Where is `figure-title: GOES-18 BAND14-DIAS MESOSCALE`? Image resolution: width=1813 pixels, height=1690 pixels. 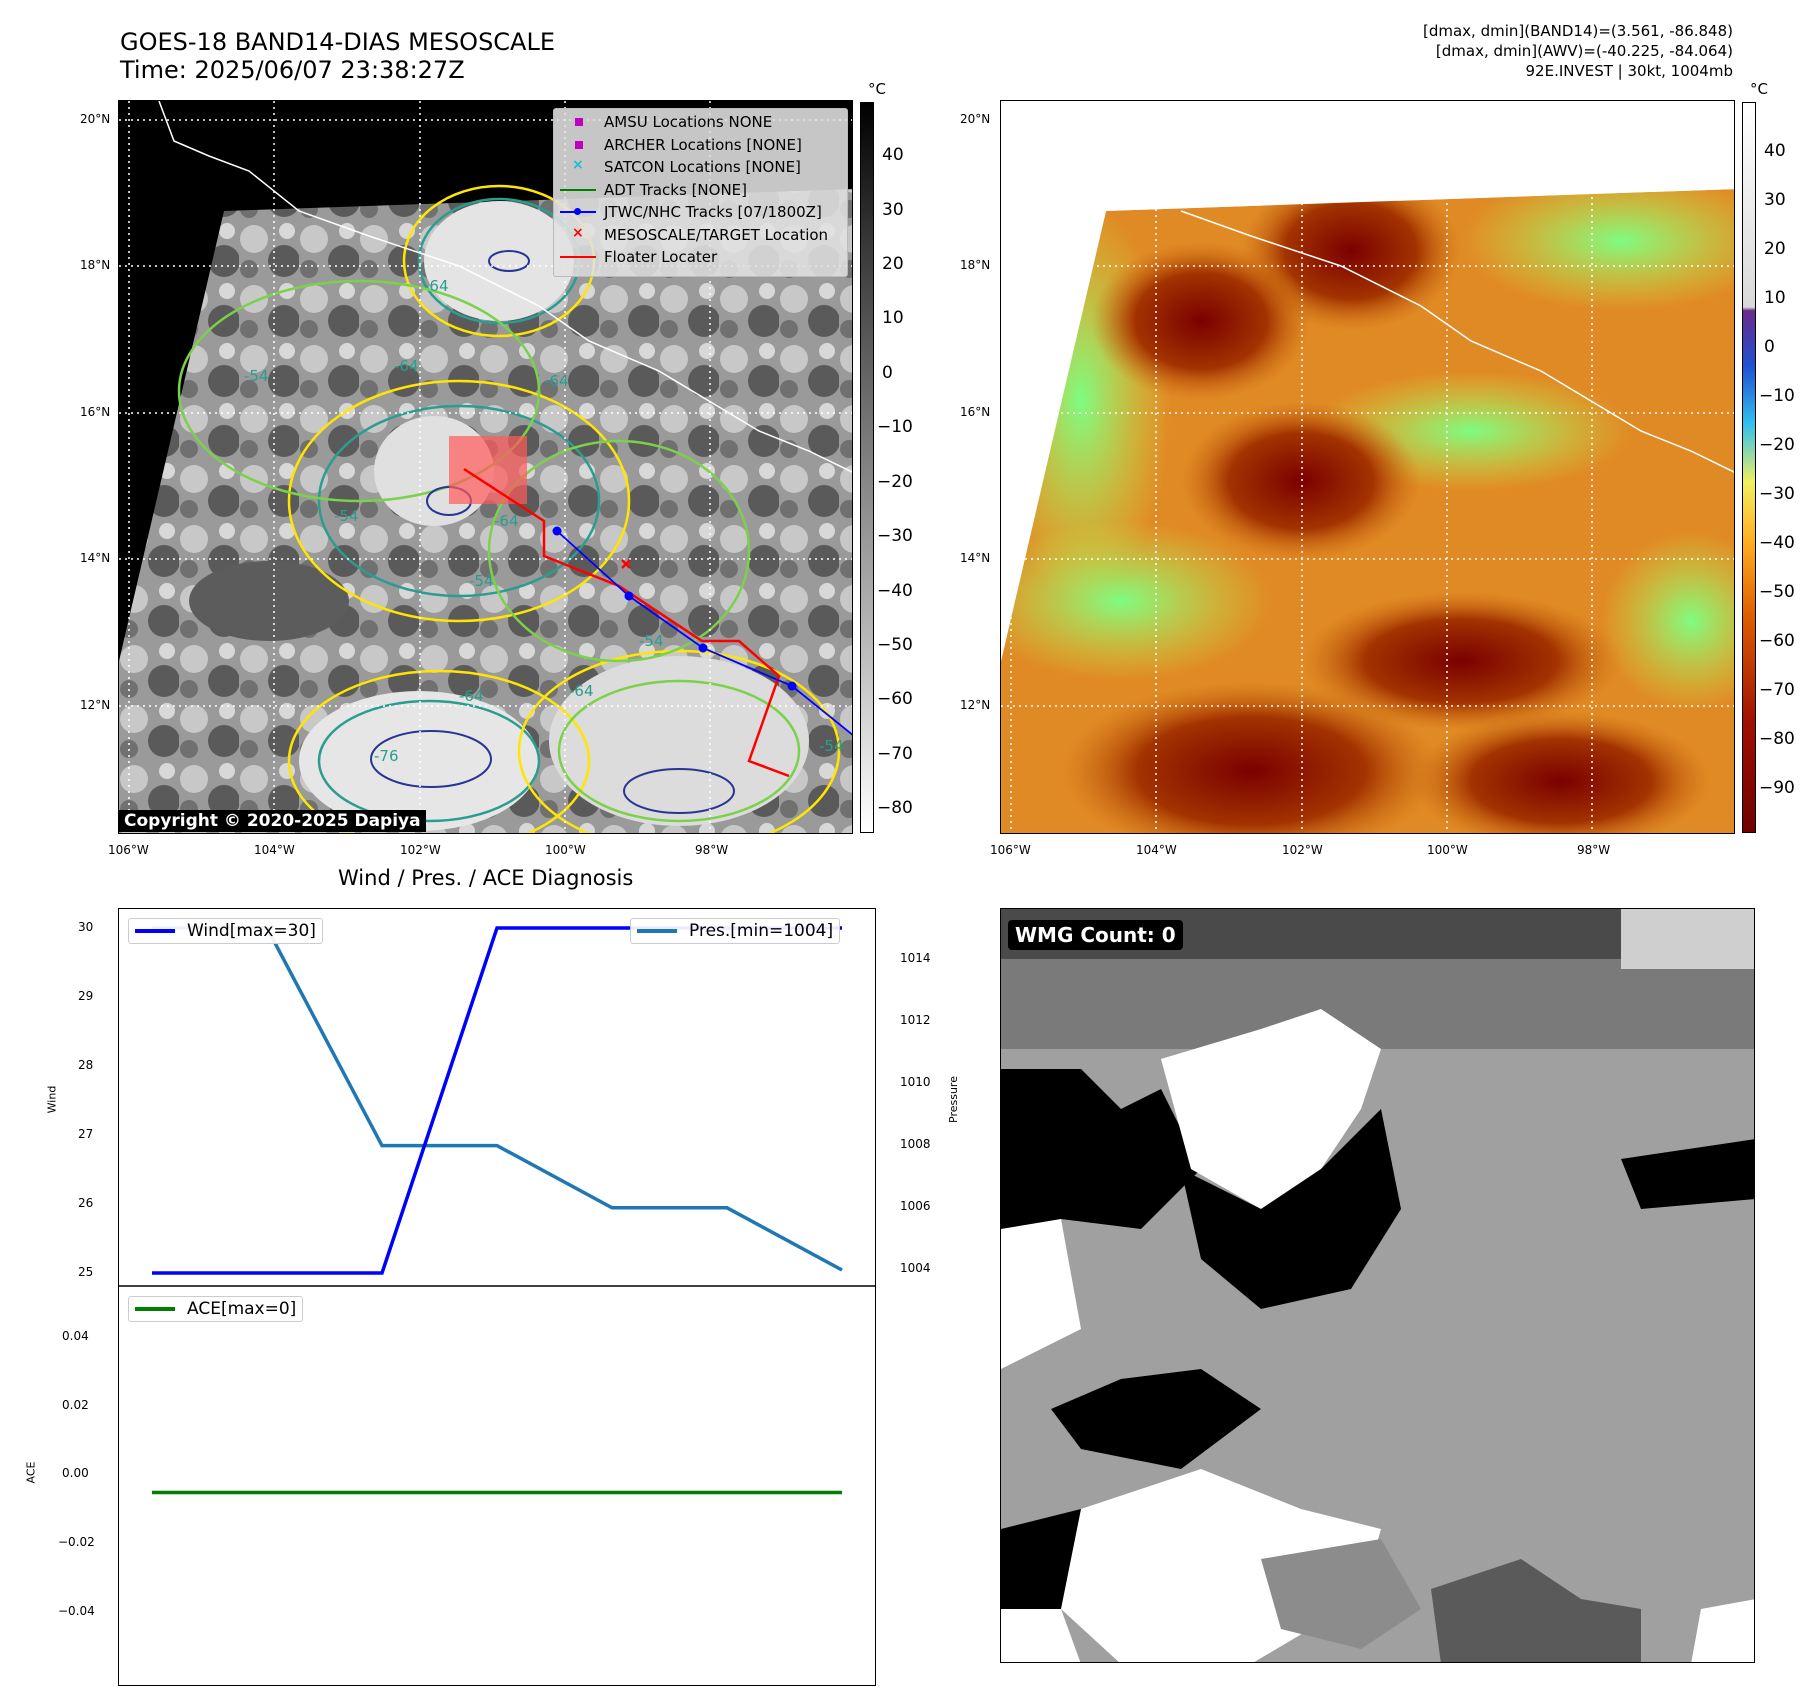
figure-title: GOES-18 BAND14-DIAS MESOSCALE is located at coordinates (338, 42).